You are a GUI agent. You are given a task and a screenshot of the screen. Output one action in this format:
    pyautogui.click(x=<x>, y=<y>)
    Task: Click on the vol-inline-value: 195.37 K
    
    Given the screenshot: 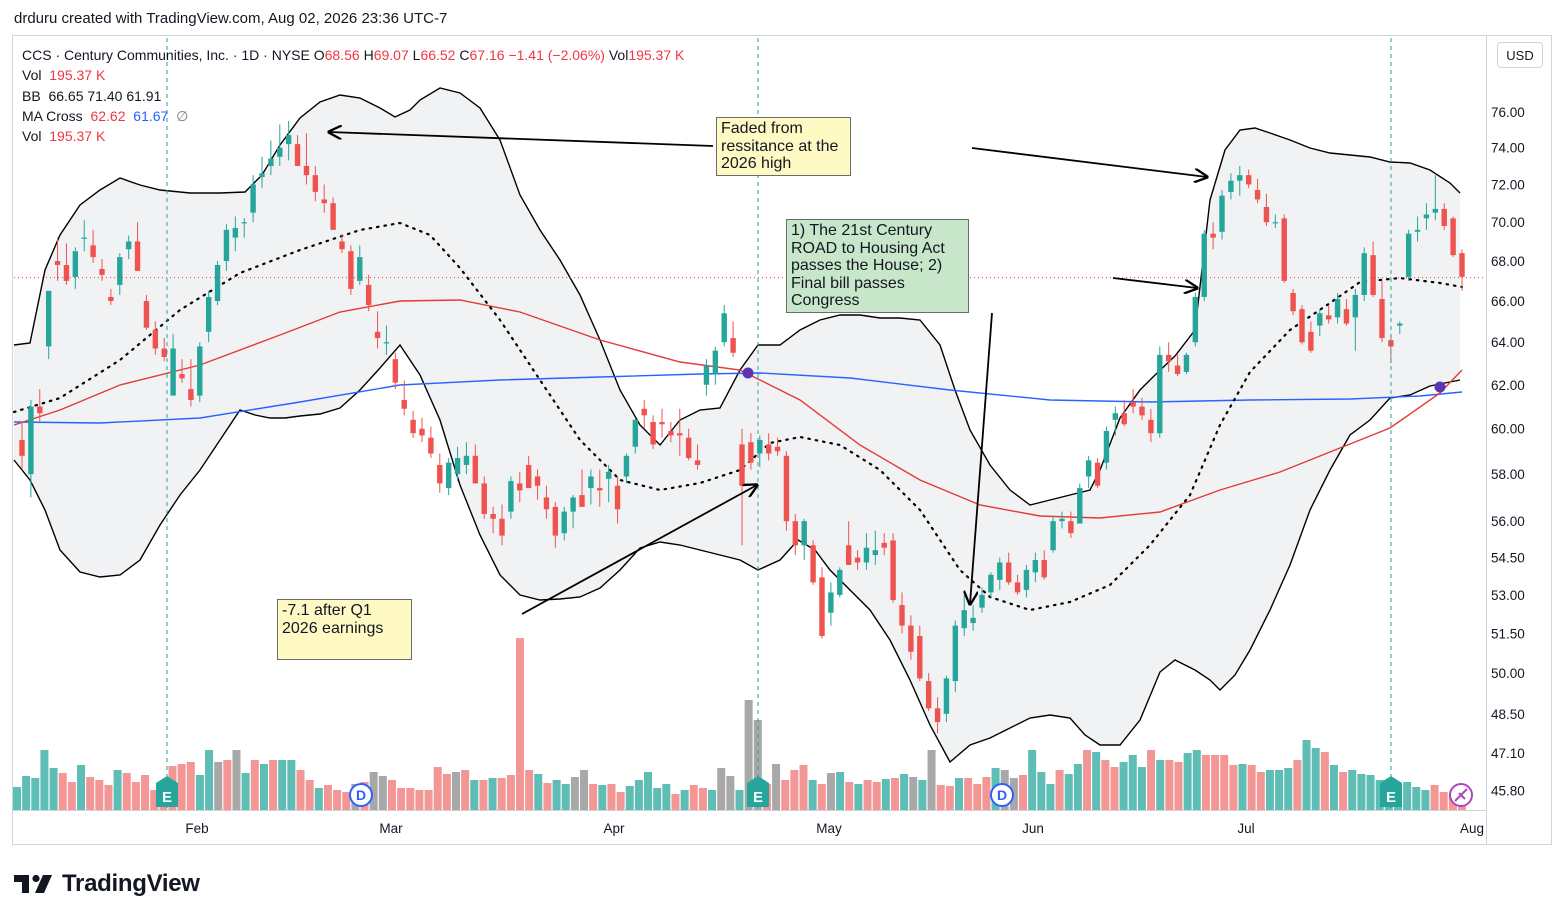 What is the action you would take?
    pyautogui.click(x=656, y=55)
    